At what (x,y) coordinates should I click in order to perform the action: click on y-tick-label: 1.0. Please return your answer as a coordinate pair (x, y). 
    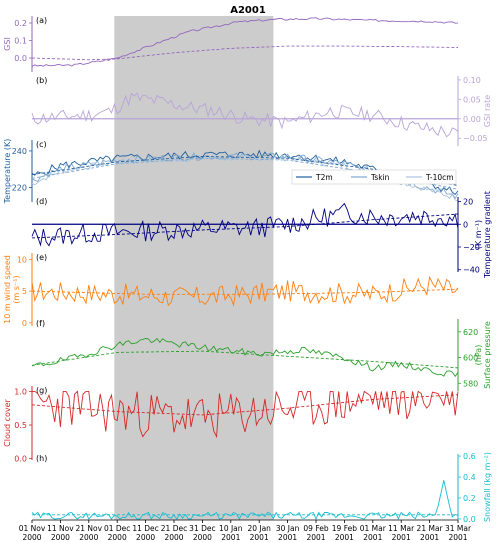
    Looking at the image, I should click on (20, 391).